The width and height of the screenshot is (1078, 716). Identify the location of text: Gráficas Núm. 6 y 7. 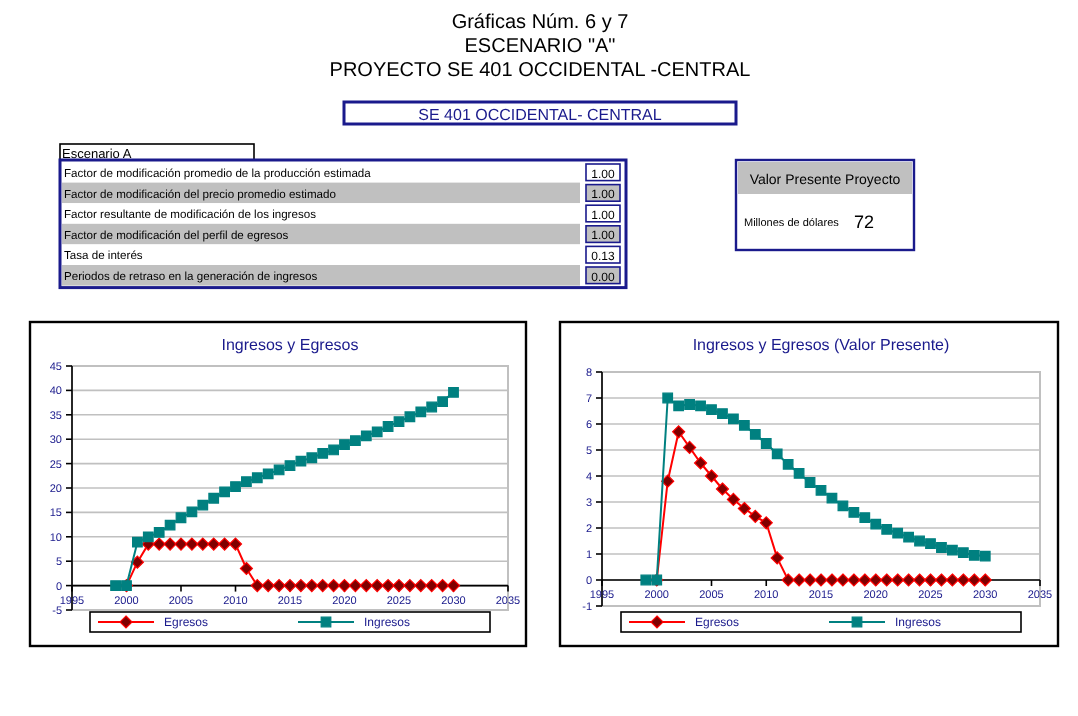
(540, 23).